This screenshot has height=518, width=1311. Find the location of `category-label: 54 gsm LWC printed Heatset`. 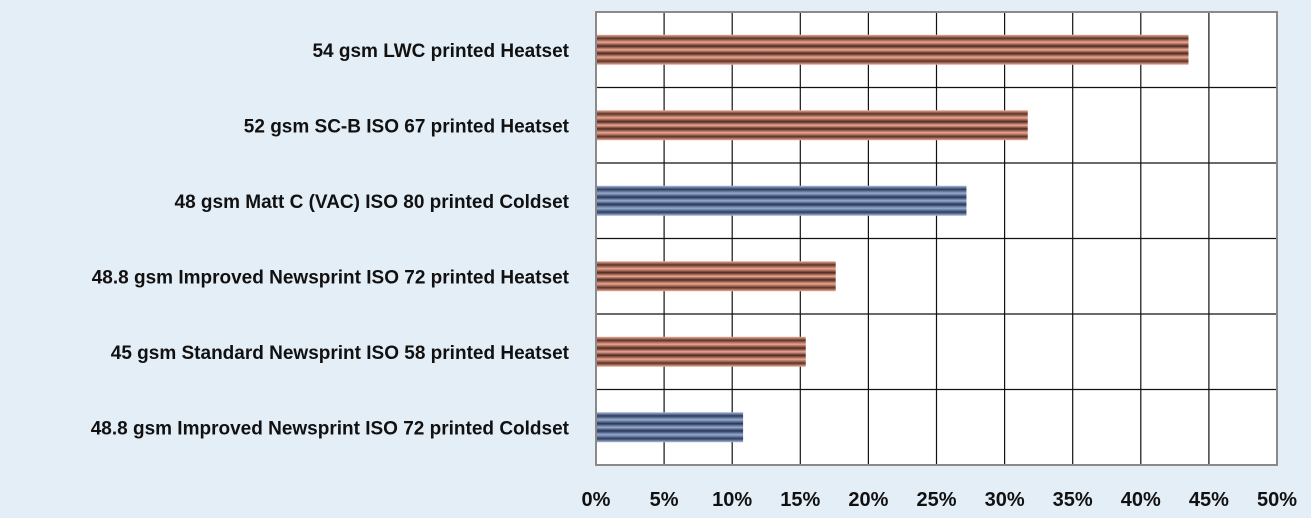

category-label: 54 gsm LWC printed Heatset is located at coordinates (440, 51).